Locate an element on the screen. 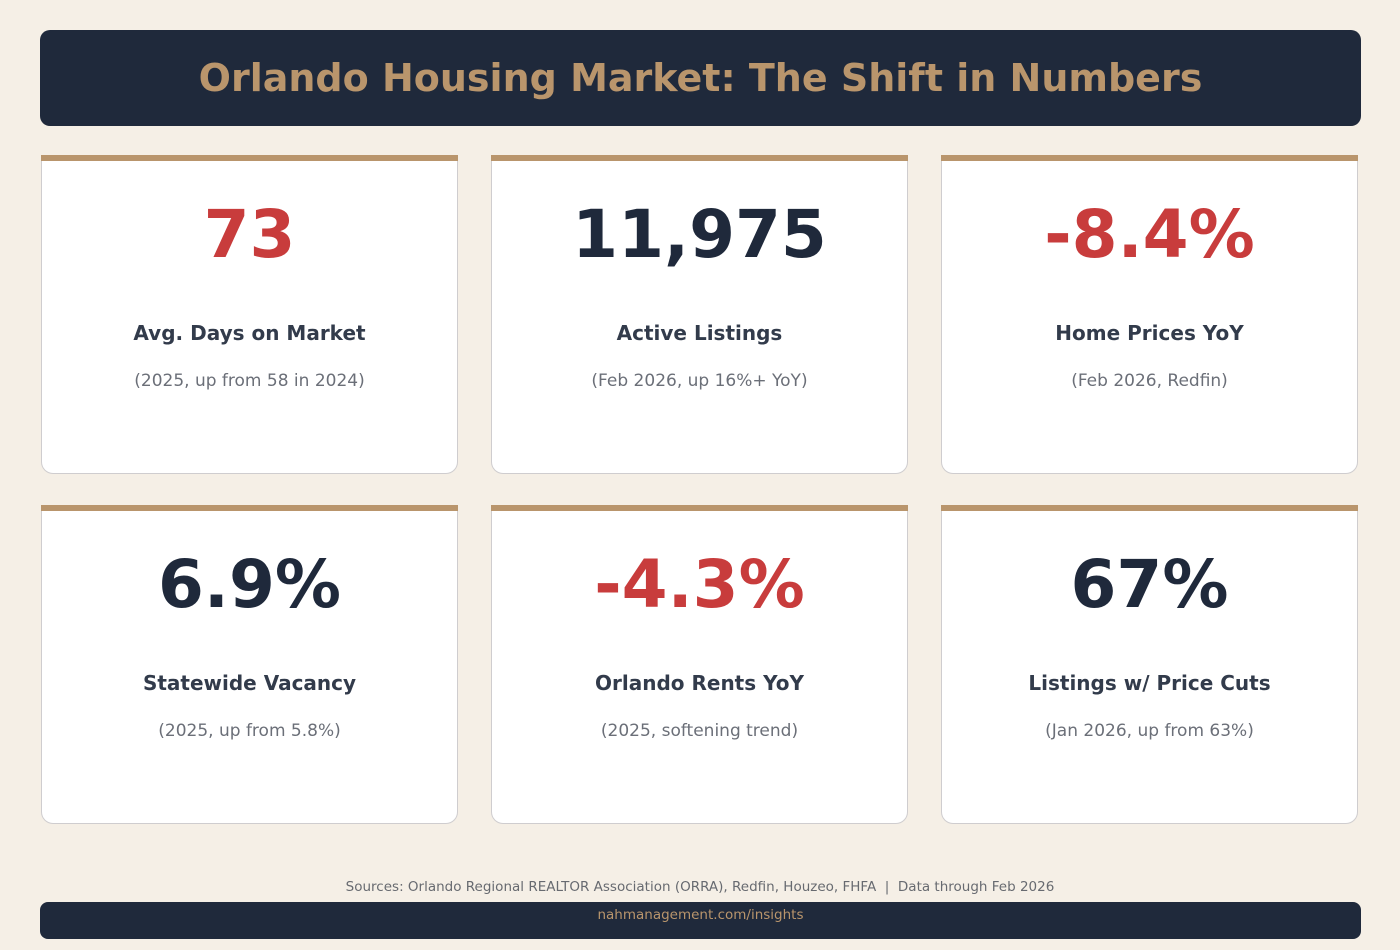 The image size is (1400, 950). stat-value: 6.9% is located at coordinates (249, 584).